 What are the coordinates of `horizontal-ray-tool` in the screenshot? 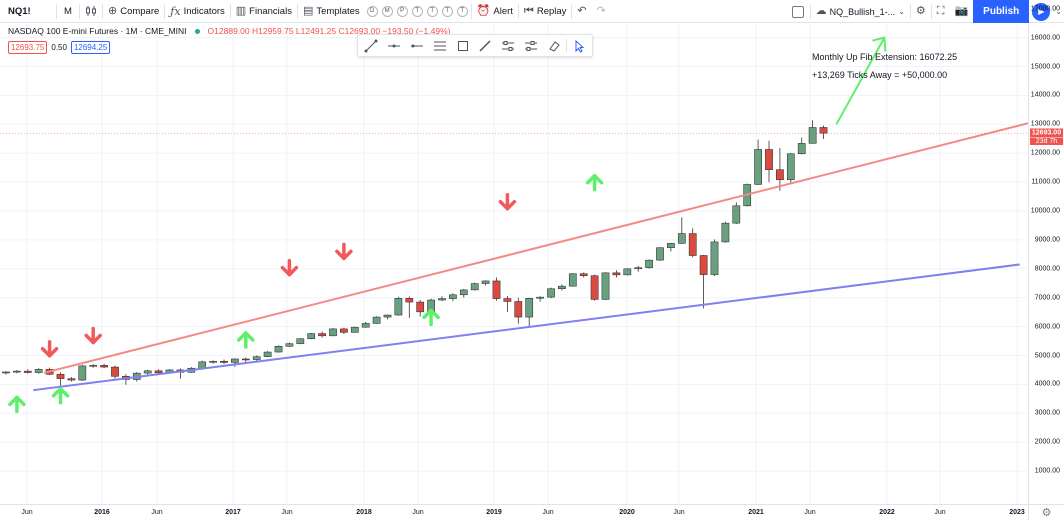 It's located at (394, 45).